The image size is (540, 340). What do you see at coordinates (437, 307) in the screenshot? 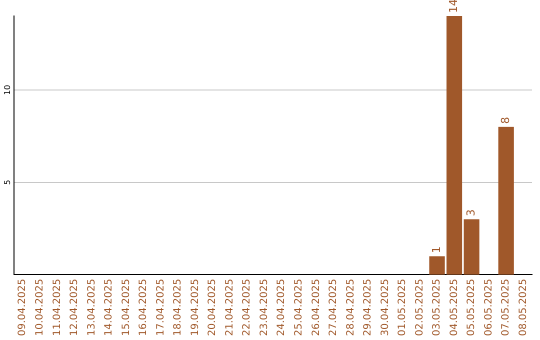
I see `x-tick-label: 03.05.2025` at bounding box center [437, 307].